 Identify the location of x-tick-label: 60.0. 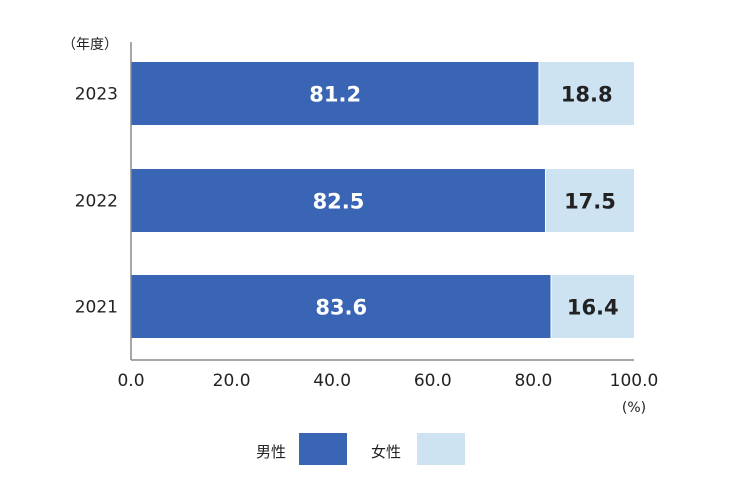
(433, 381).